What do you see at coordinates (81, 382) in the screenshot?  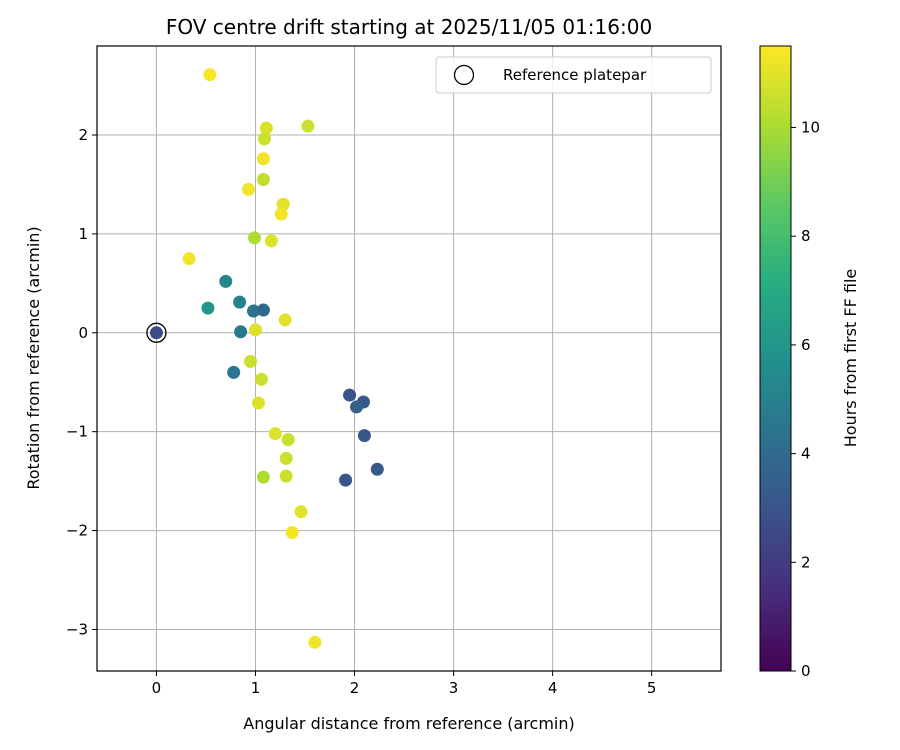 I see `y-axis-ticks: −3 −2 −1 0 1 2` at bounding box center [81, 382].